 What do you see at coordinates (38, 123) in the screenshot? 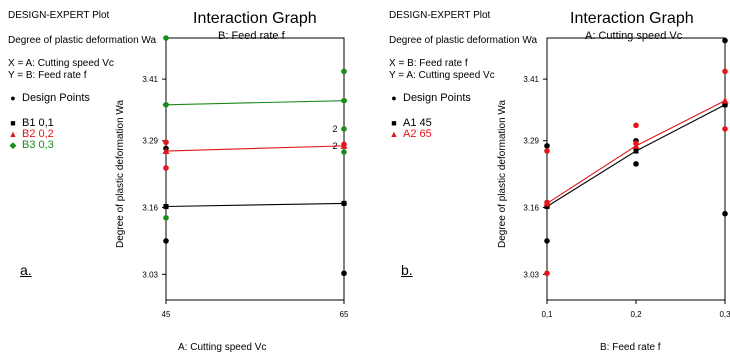
I see `legend-label: B1 0,1` at bounding box center [38, 123].